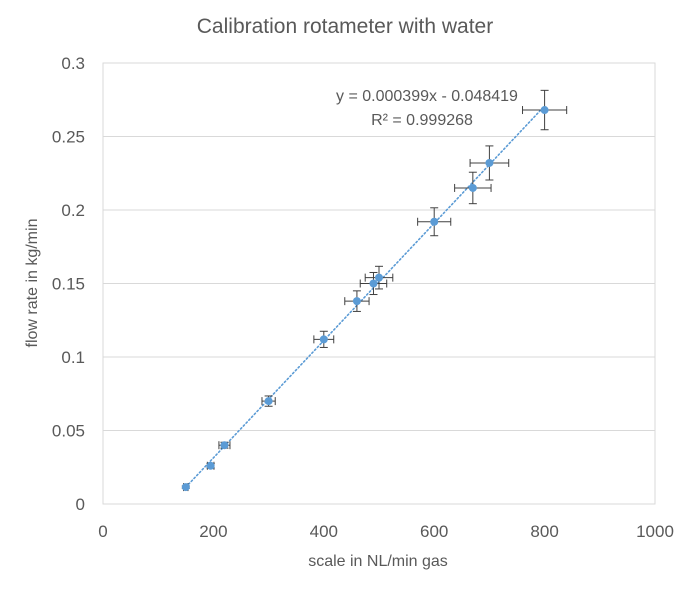 The image size is (689, 590). What do you see at coordinates (73, 357) in the screenshot?
I see `y-tick-label: 0.1` at bounding box center [73, 357].